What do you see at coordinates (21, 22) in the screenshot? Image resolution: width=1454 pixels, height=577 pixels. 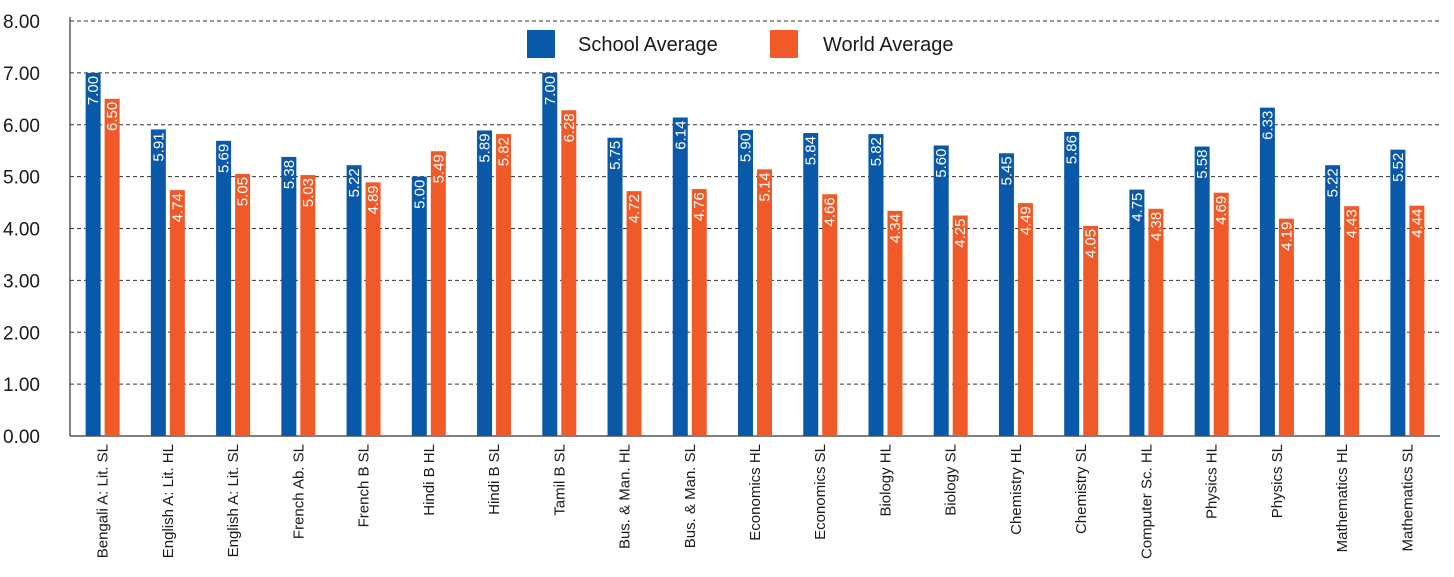 I see `y-tick-label: 8.00` at bounding box center [21, 22].